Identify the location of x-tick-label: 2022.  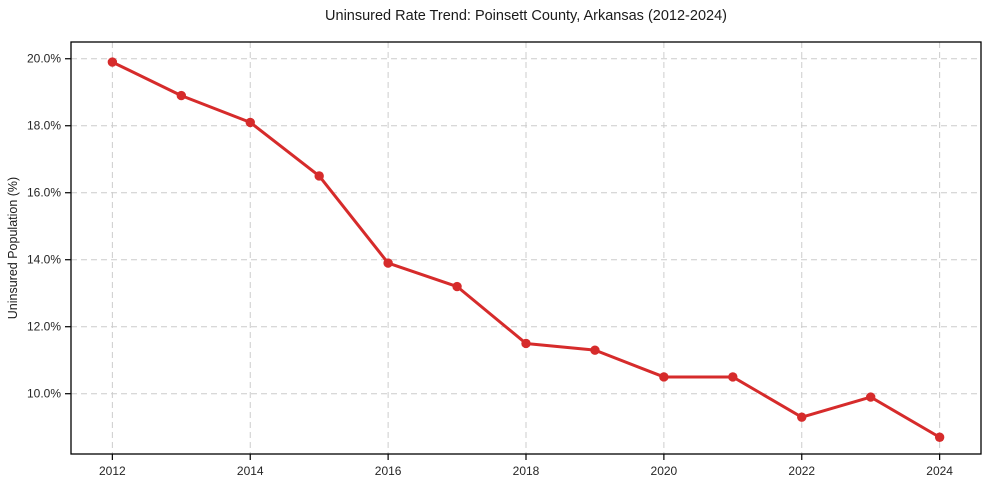
(801, 471).